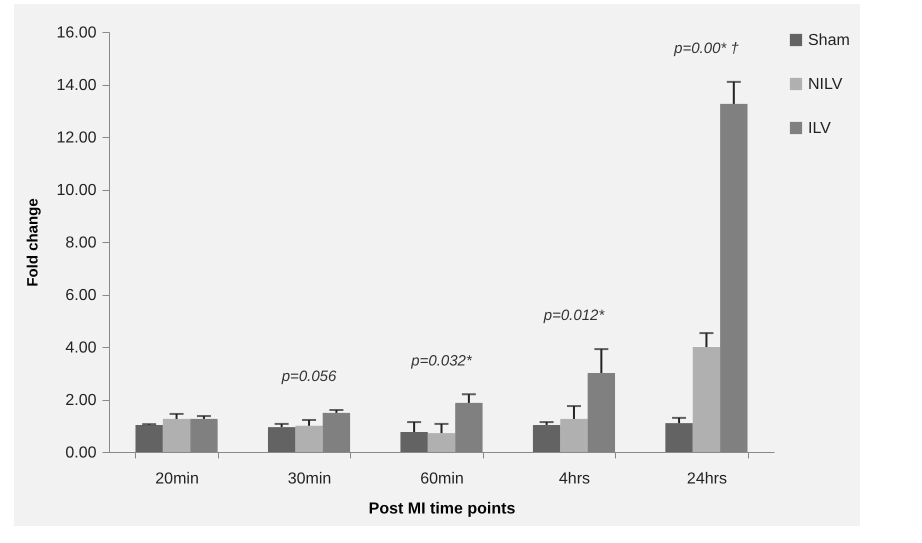 The height and width of the screenshot is (543, 922). I want to click on y-tick-label: 2.00, so click(81, 400).